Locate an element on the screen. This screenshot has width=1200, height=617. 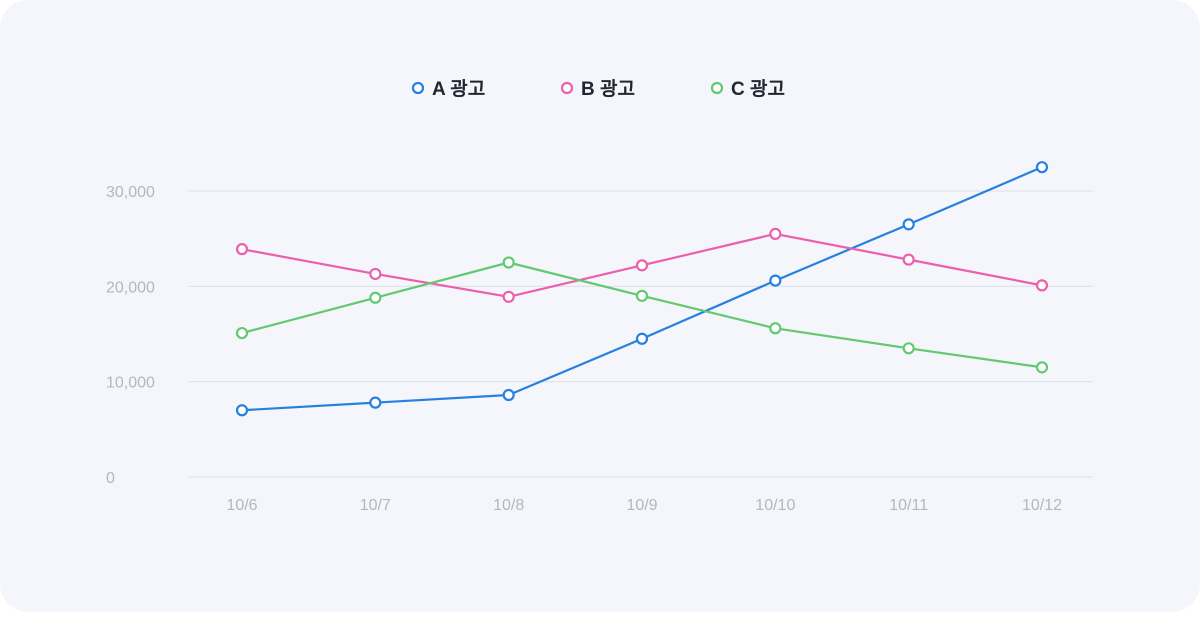
legend-label: C 광고 is located at coordinates (758, 89).